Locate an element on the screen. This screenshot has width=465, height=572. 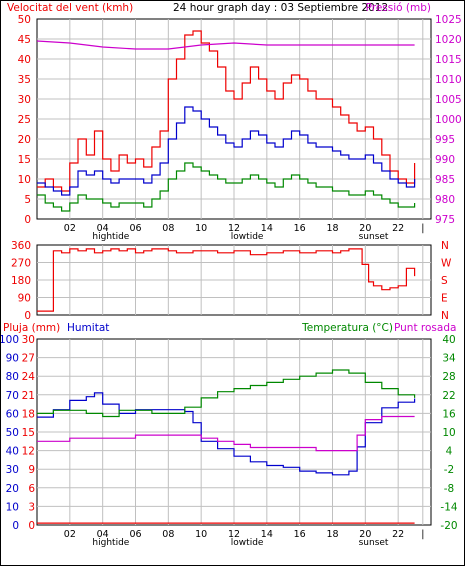
temp-panel-xtick-7: 16 is located at coordinates (300, 534).